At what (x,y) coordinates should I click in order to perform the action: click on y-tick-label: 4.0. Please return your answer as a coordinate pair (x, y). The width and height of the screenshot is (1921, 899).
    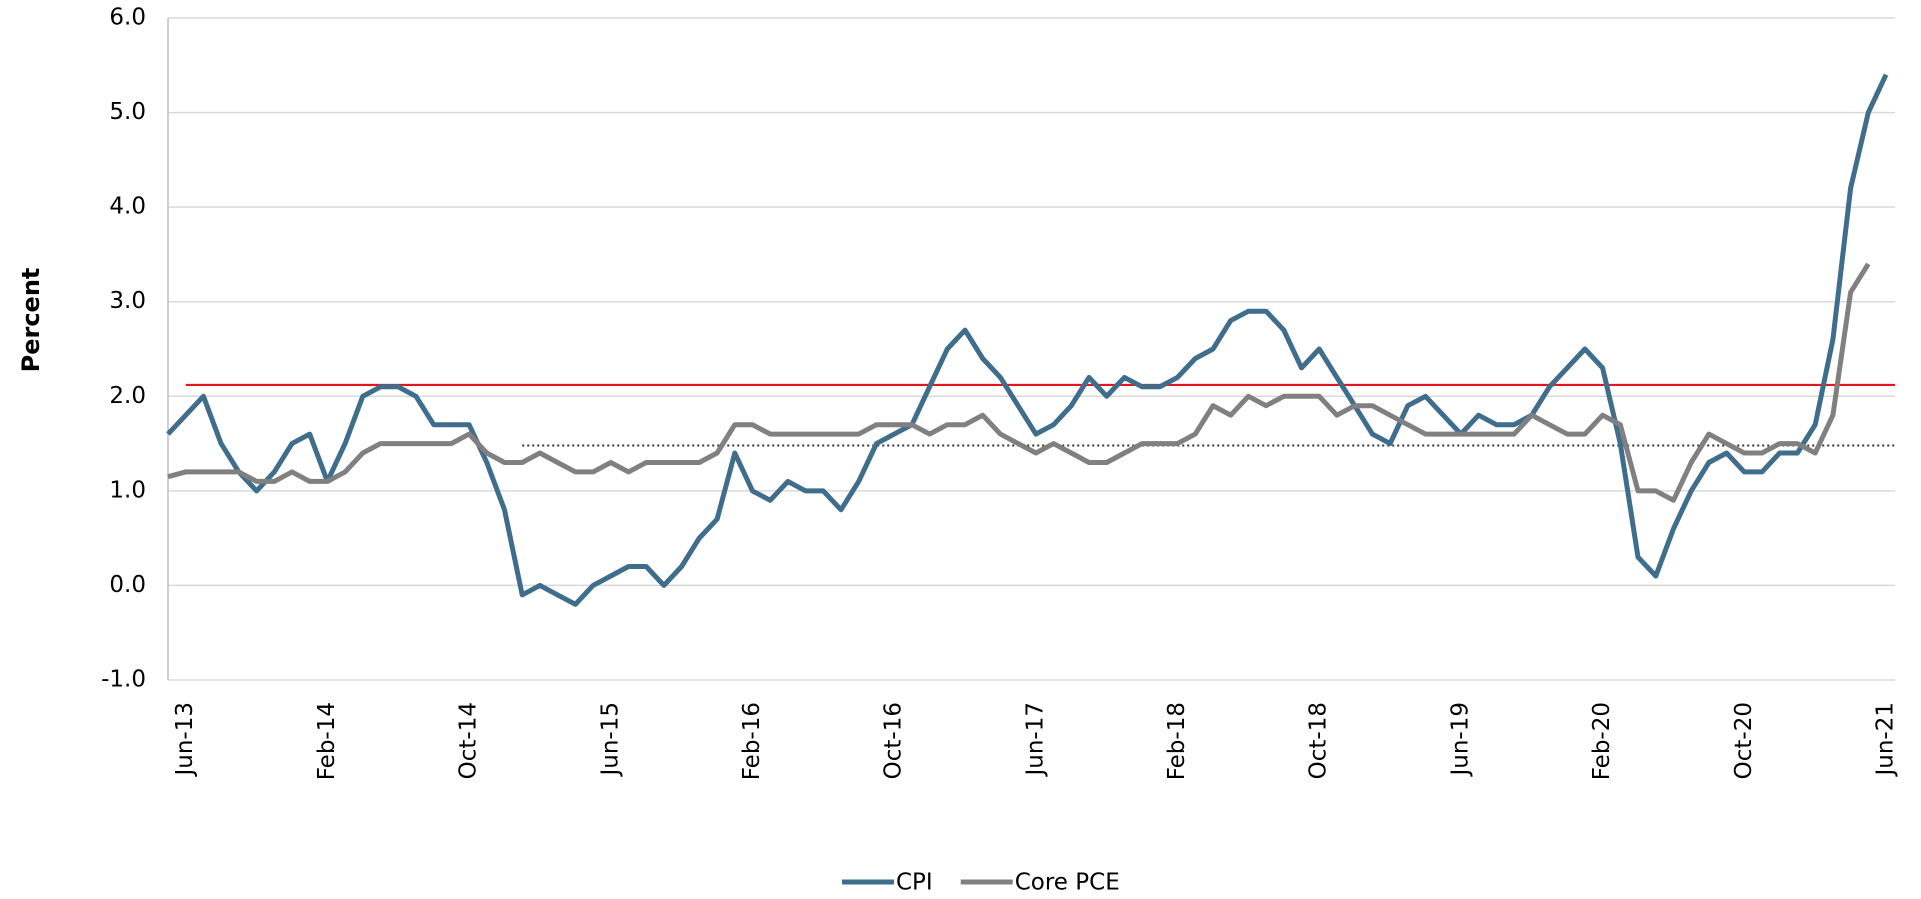
    Looking at the image, I should click on (127, 207).